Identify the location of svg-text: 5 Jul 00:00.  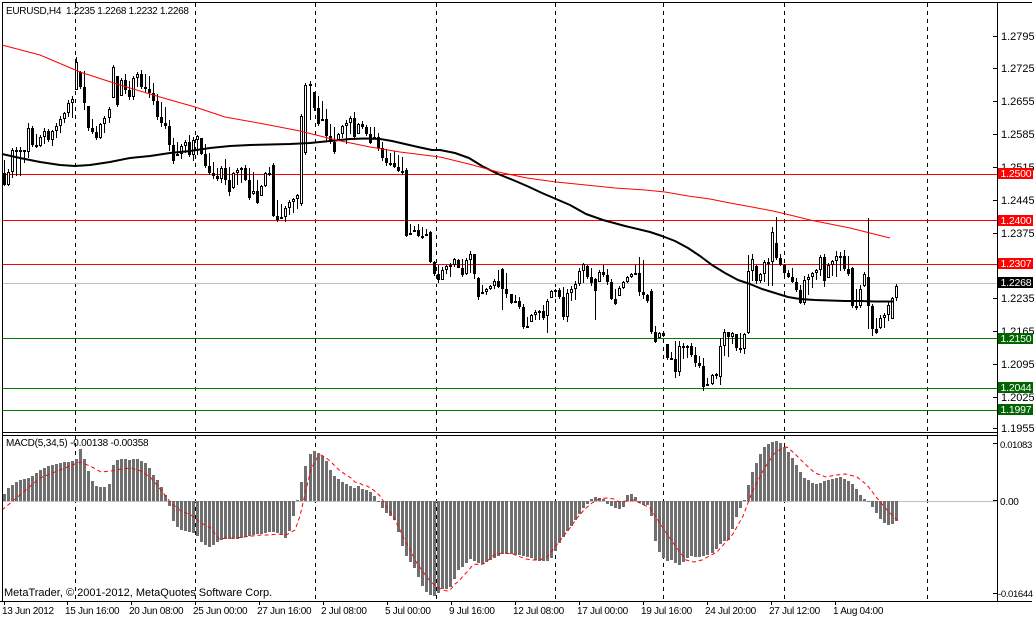
(408, 611).